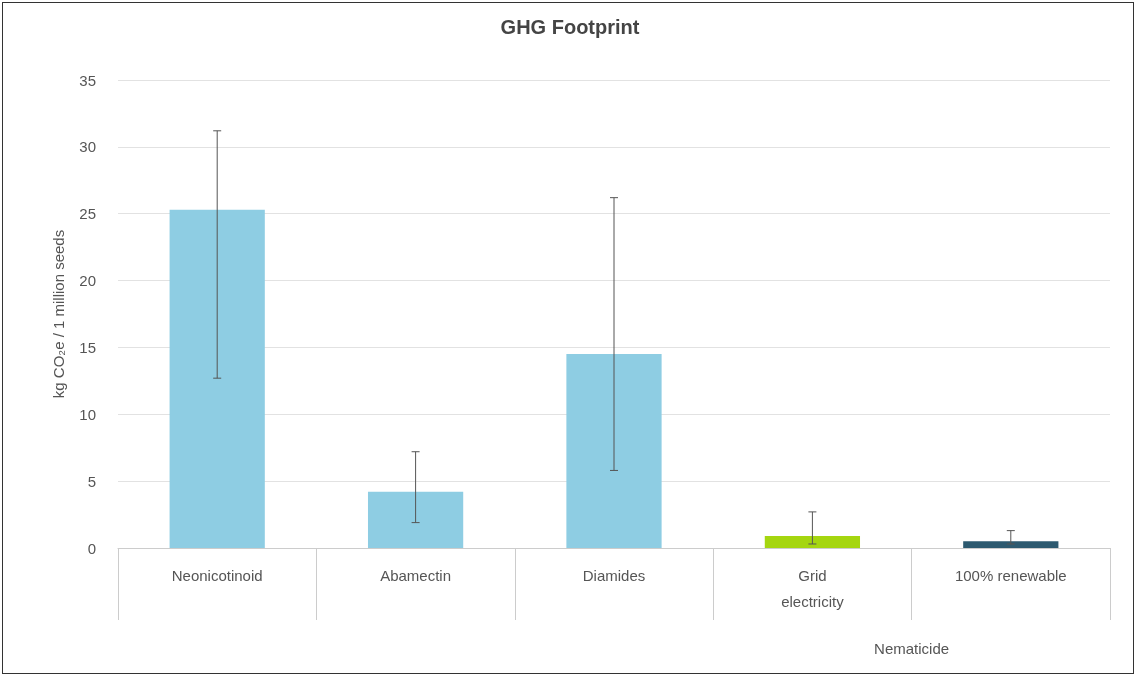  What do you see at coordinates (87, 347) in the screenshot?
I see `y-tick-label: 15` at bounding box center [87, 347].